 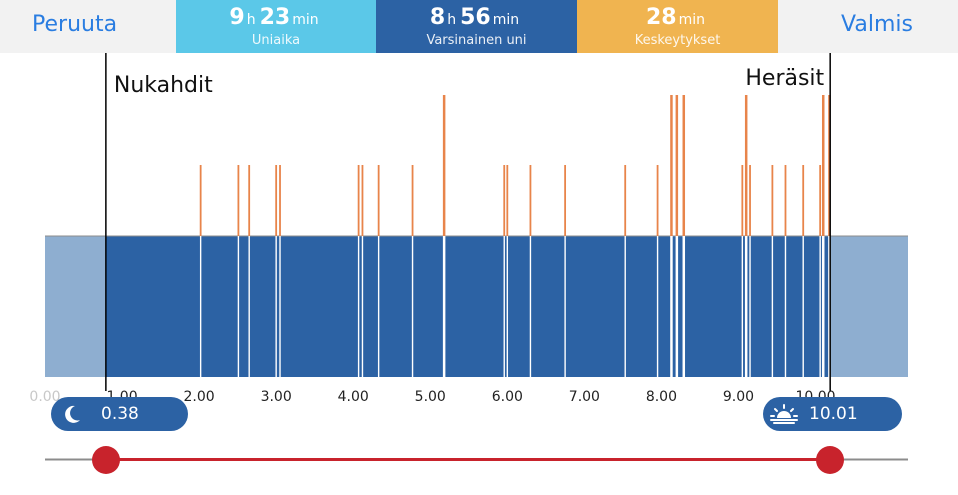 I want to click on interruptions-stat: 28 min Keskeytykset, so click(x=677, y=26).